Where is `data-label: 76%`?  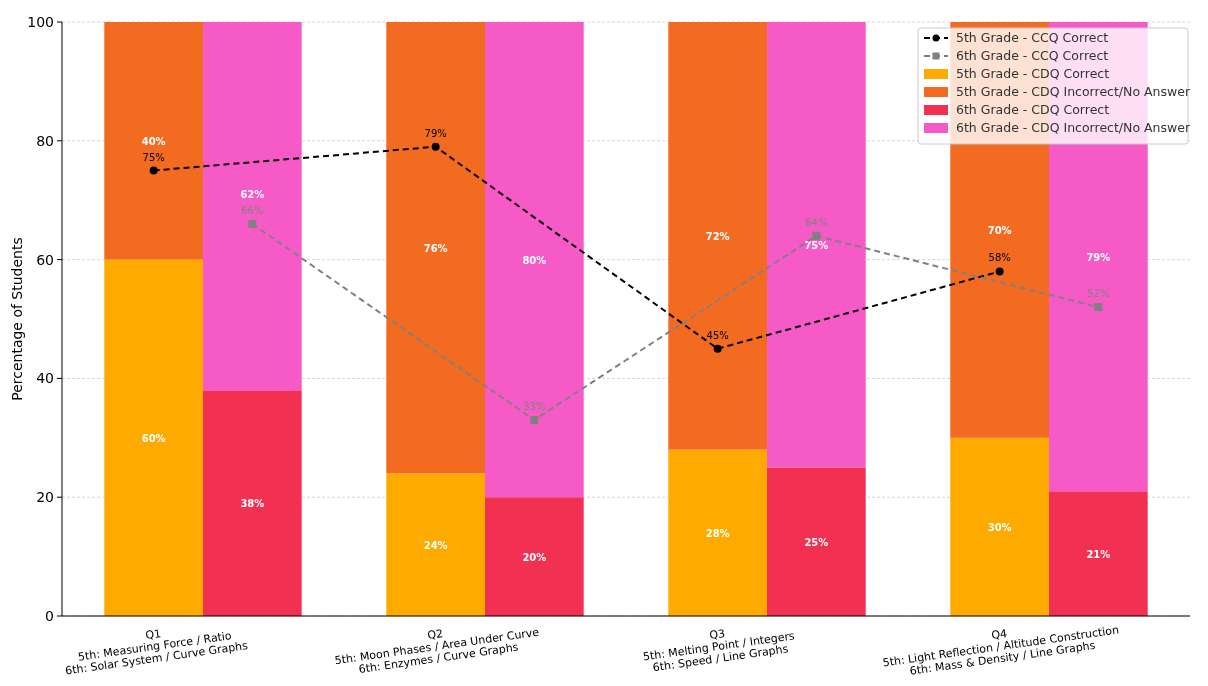
data-label: 76% is located at coordinates (435, 248).